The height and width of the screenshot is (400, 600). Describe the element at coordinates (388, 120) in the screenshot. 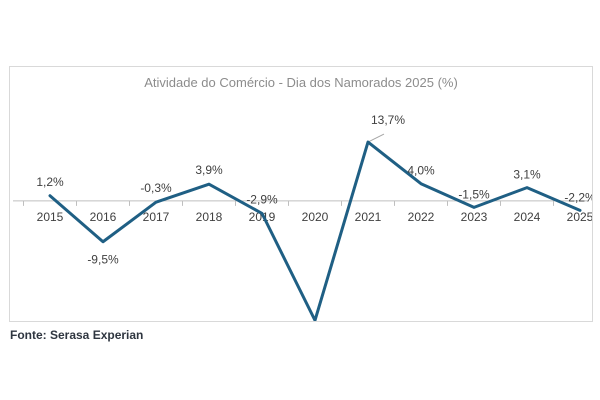

I see `data-label: 13,7%` at that location.